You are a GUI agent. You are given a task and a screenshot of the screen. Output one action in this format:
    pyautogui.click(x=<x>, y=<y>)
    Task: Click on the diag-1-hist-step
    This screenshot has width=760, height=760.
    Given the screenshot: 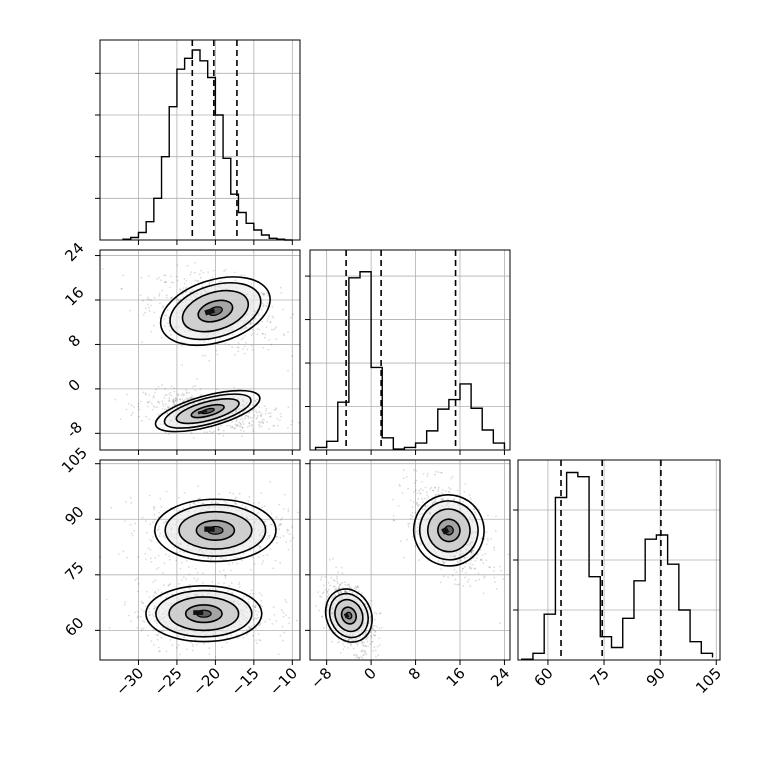 What is the action you would take?
    pyautogui.click(x=207, y=145)
    